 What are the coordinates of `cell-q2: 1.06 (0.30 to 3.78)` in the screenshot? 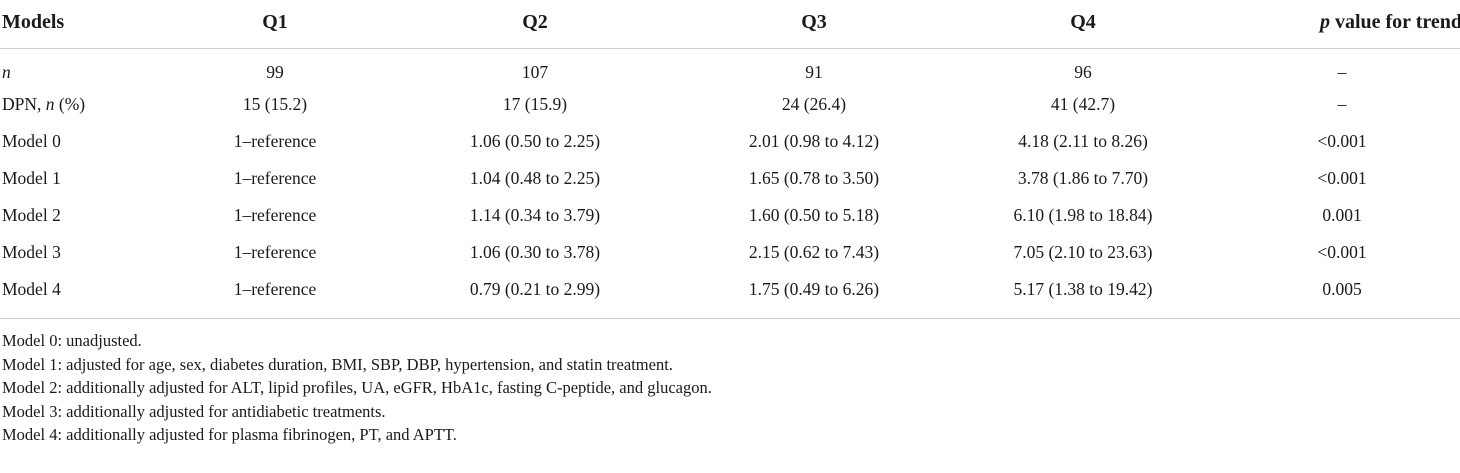 It's located at (535, 252).